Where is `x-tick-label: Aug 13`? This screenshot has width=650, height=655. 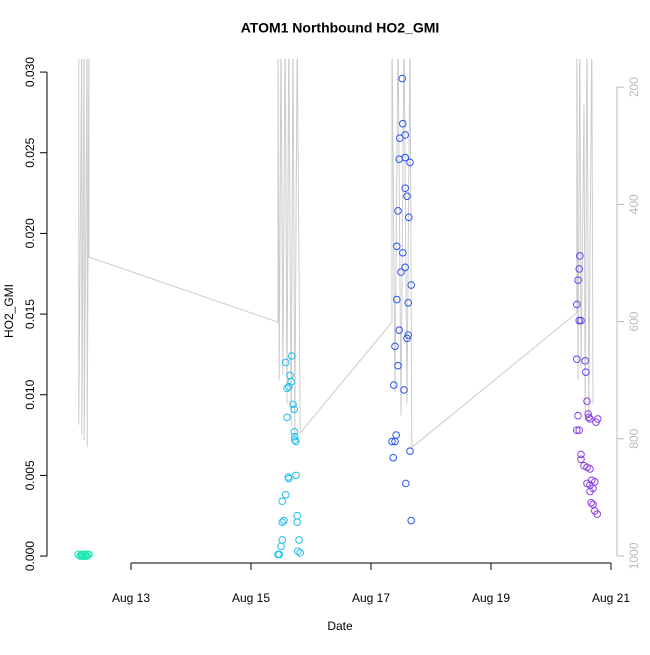
x-tick-label: Aug 13 is located at coordinates (131, 598).